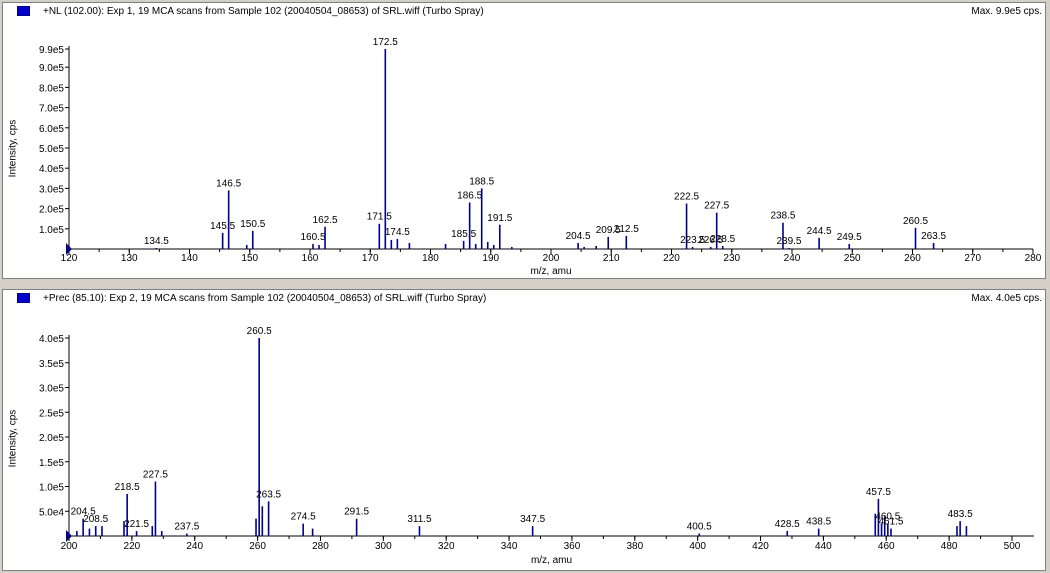 This screenshot has width=1050, height=573. I want to click on peak-label: 249.5, so click(849, 237).